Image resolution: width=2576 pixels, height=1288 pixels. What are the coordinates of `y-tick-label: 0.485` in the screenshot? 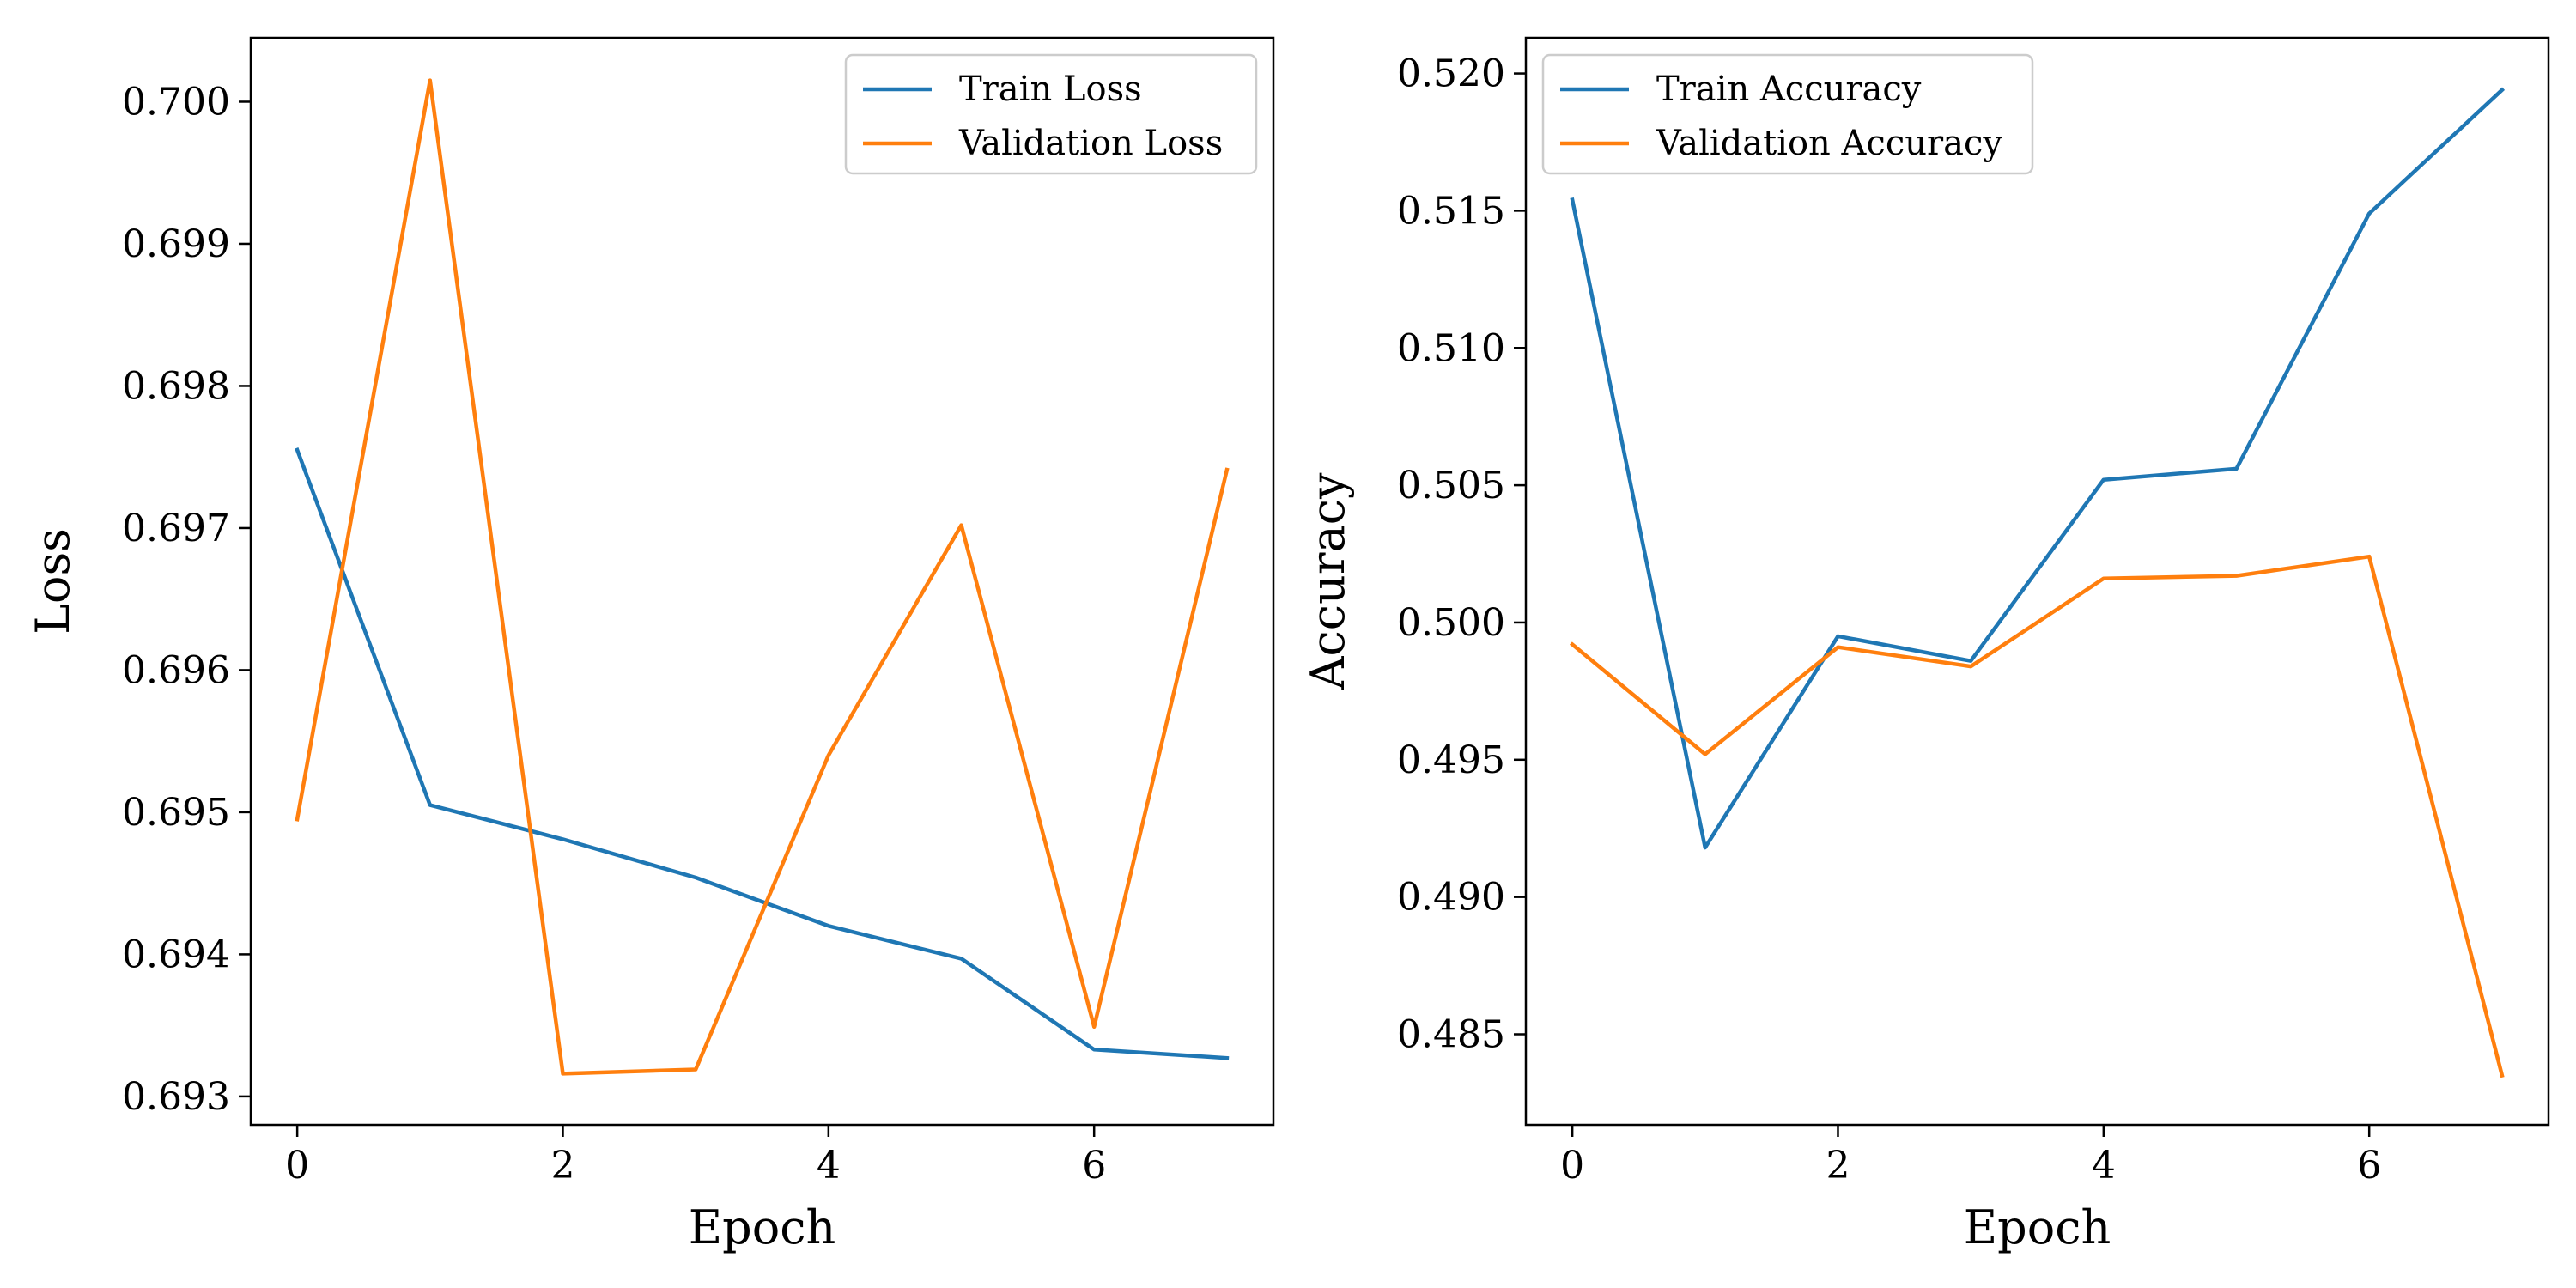 It's located at (1451, 1035).